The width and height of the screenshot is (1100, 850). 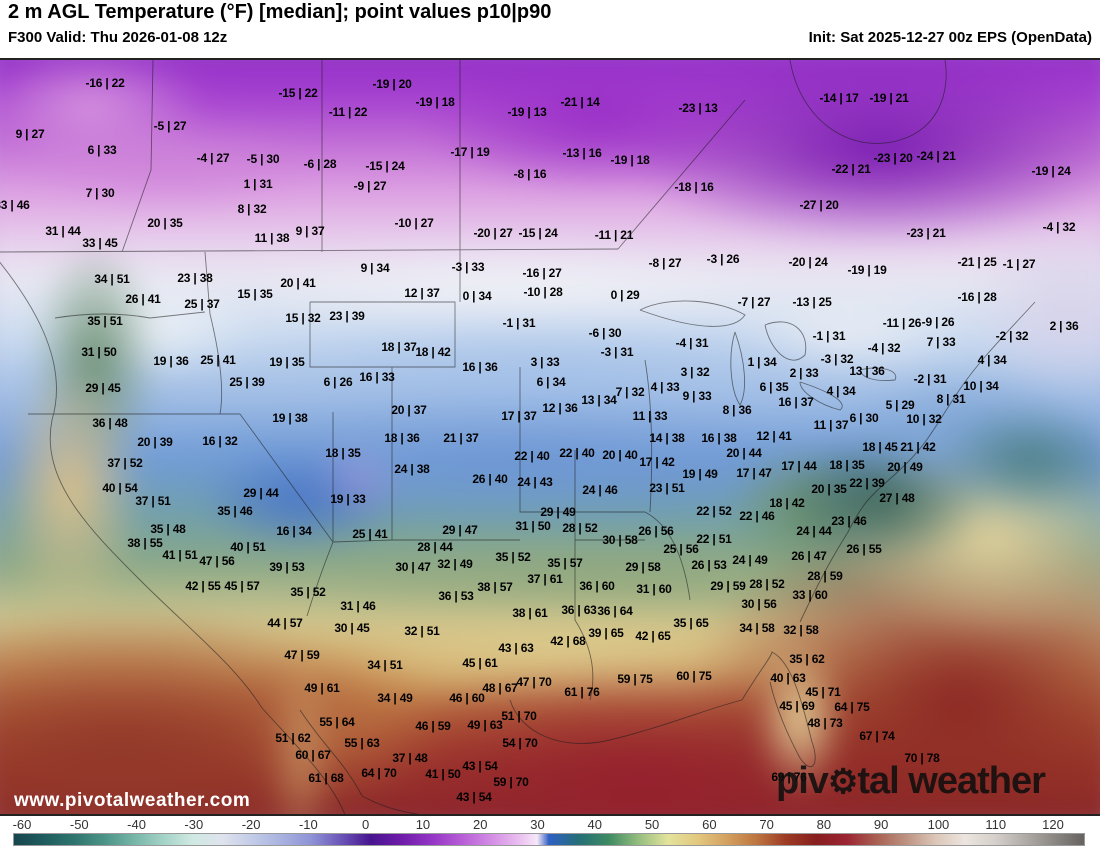 What do you see at coordinates (410, 758) in the screenshot?
I see `point-label: 37 | 48` at bounding box center [410, 758].